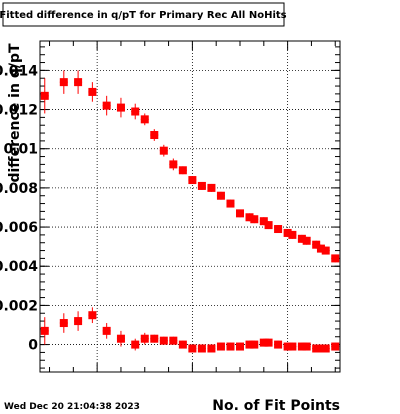 The image size is (400, 414). What do you see at coordinates (19, 111) in the screenshot?
I see `y-tick-label: 0.012` at bounding box center [19, 111].